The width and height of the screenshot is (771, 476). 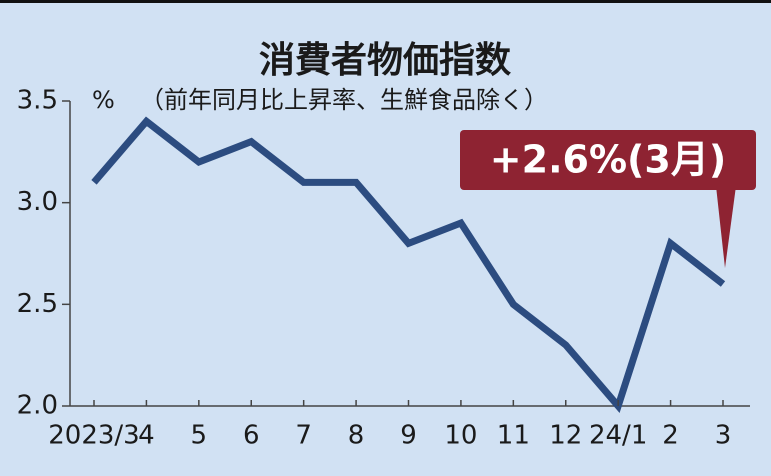 I want to click on x-tick-label: 10, so click(x=460, y=436).